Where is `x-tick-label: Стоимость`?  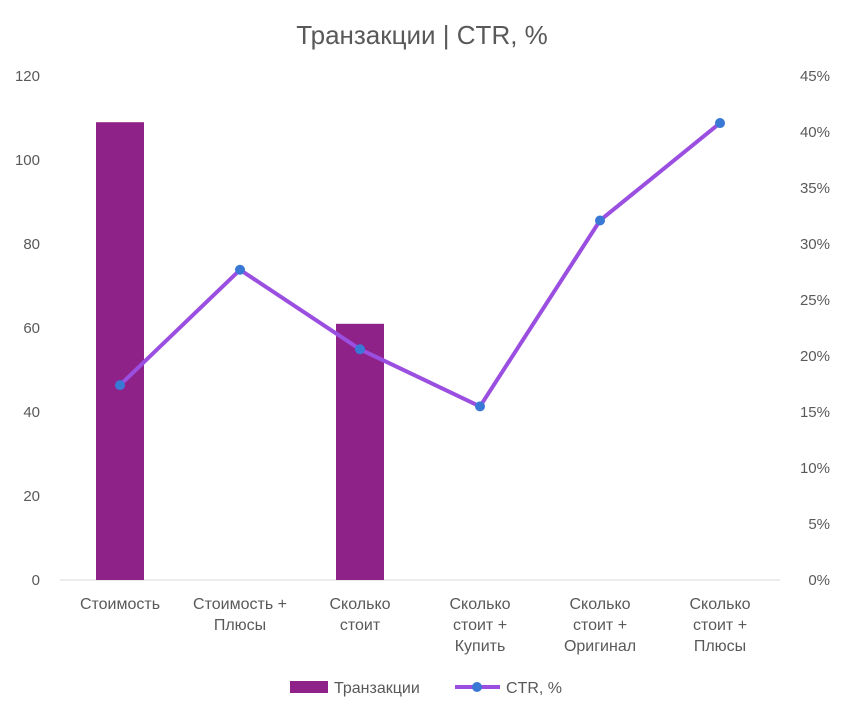 x-tick-label: Стоимость is located at coordinates (120, 604).